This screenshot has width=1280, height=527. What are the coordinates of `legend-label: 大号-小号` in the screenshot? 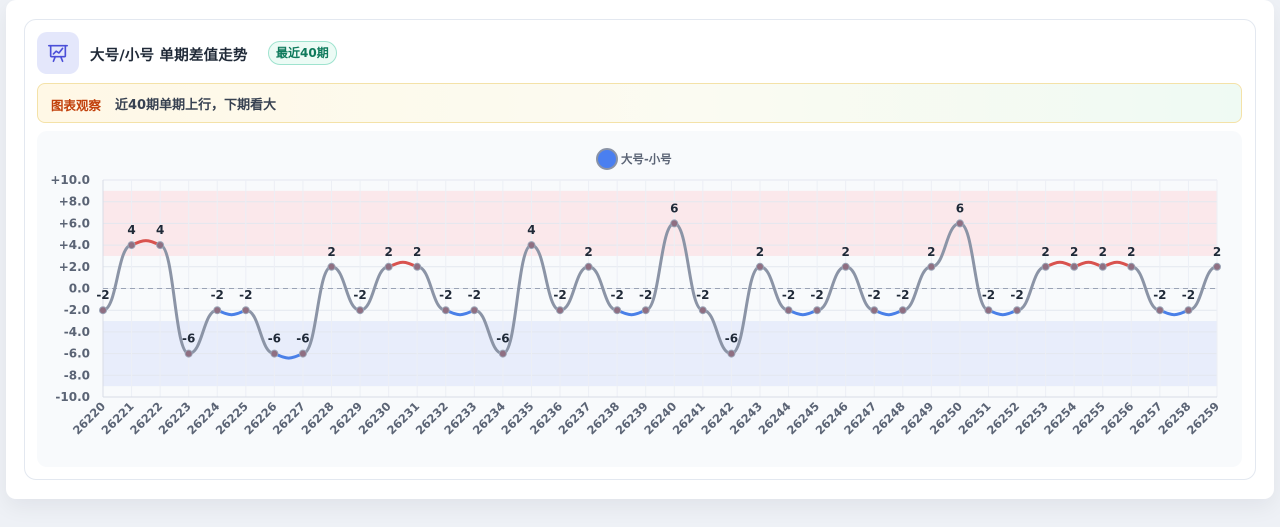 It's located at (646, 159).